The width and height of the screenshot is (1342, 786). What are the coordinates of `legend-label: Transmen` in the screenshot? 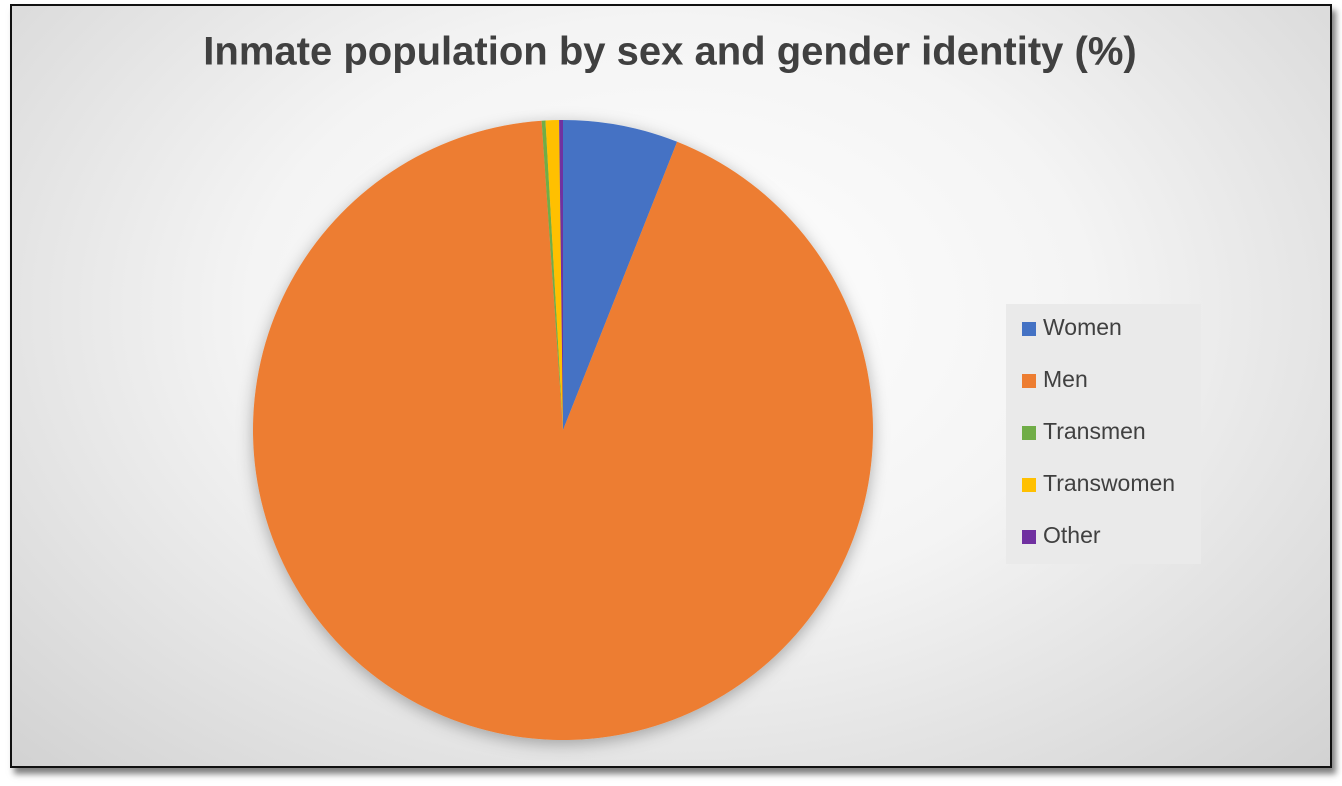 It's located at (1094, 431).